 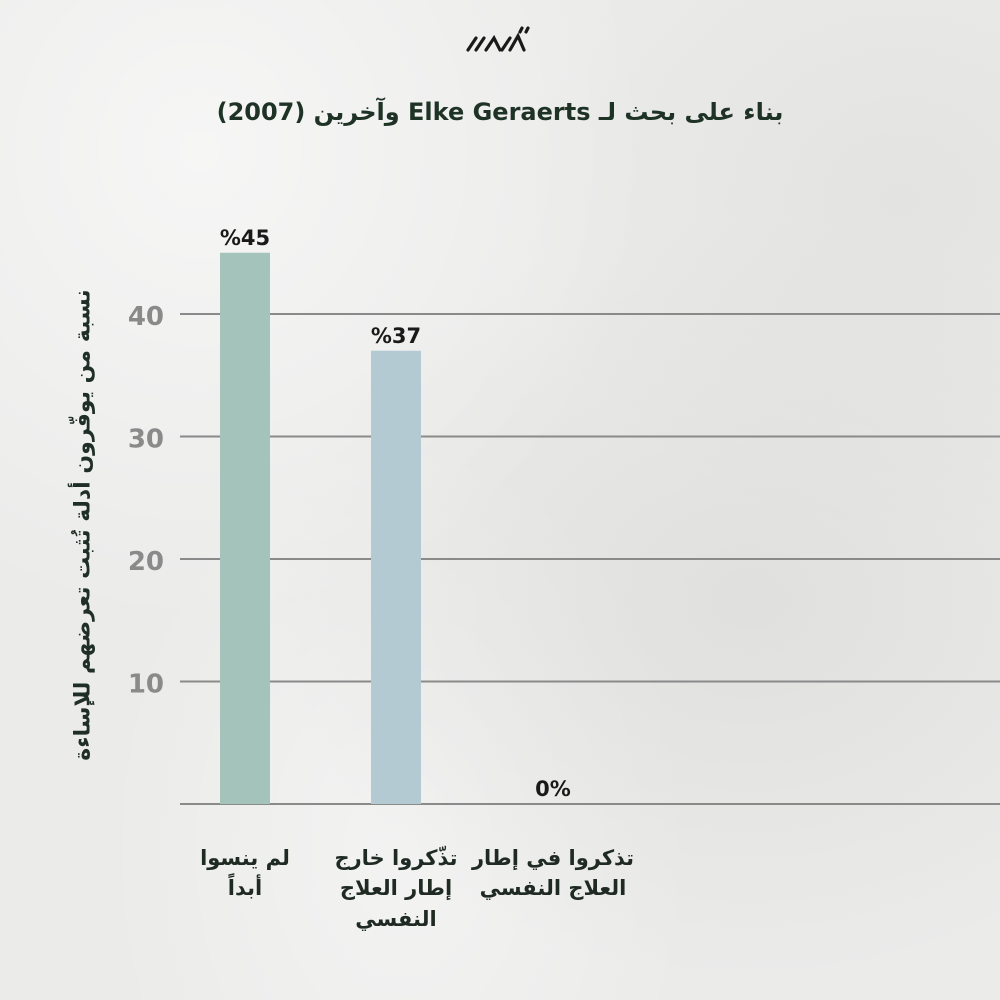 I want to click on x-tick-label: لم ينسوا أبداً, so click(x=245, y=873).